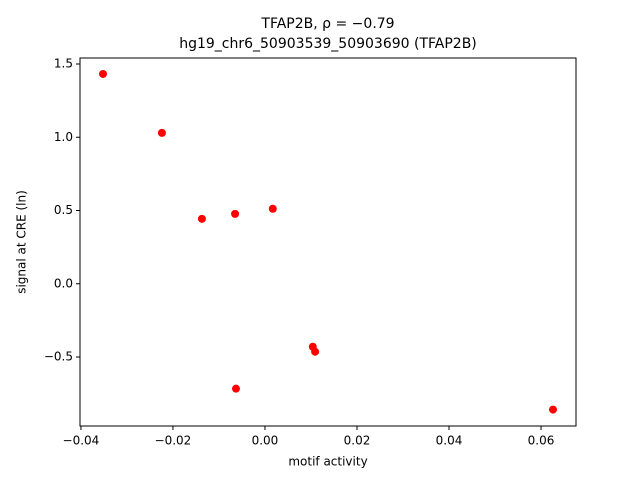 The height and width of the screenshot is (480, 640). I want to click on y-tick-label: 0.5, so click(63, 210).